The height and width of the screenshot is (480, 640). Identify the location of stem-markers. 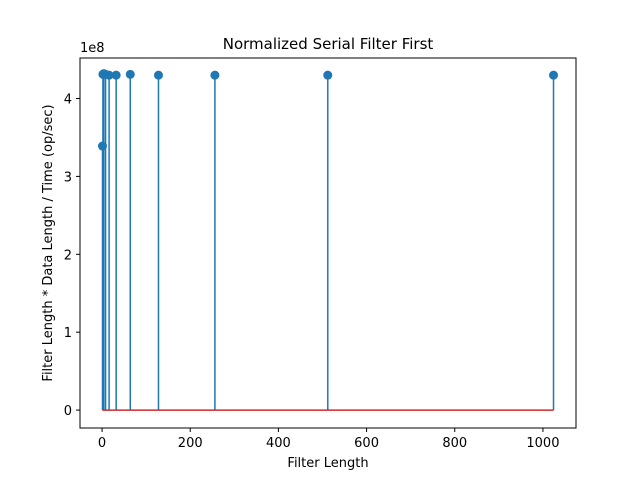
(328, 110).